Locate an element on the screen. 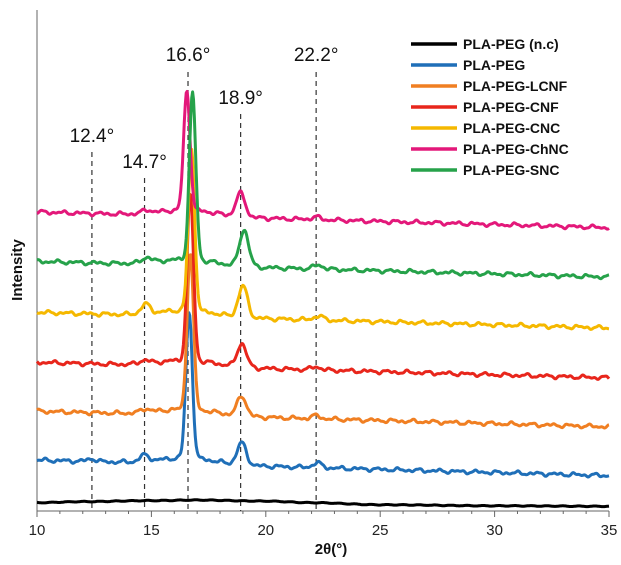 This screenshot has width=621, height=565. peak-marker-label: 14.7° is located at coordinates (144, 162).